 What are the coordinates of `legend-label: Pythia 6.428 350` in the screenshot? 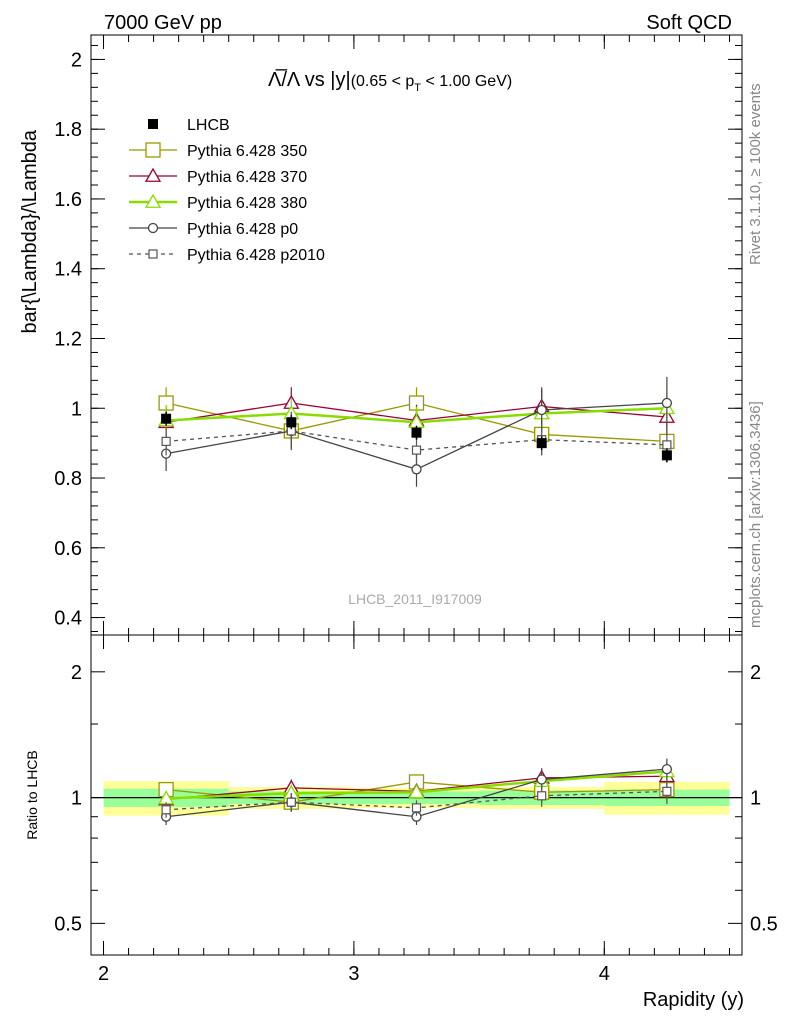 It's located at (247, 151).